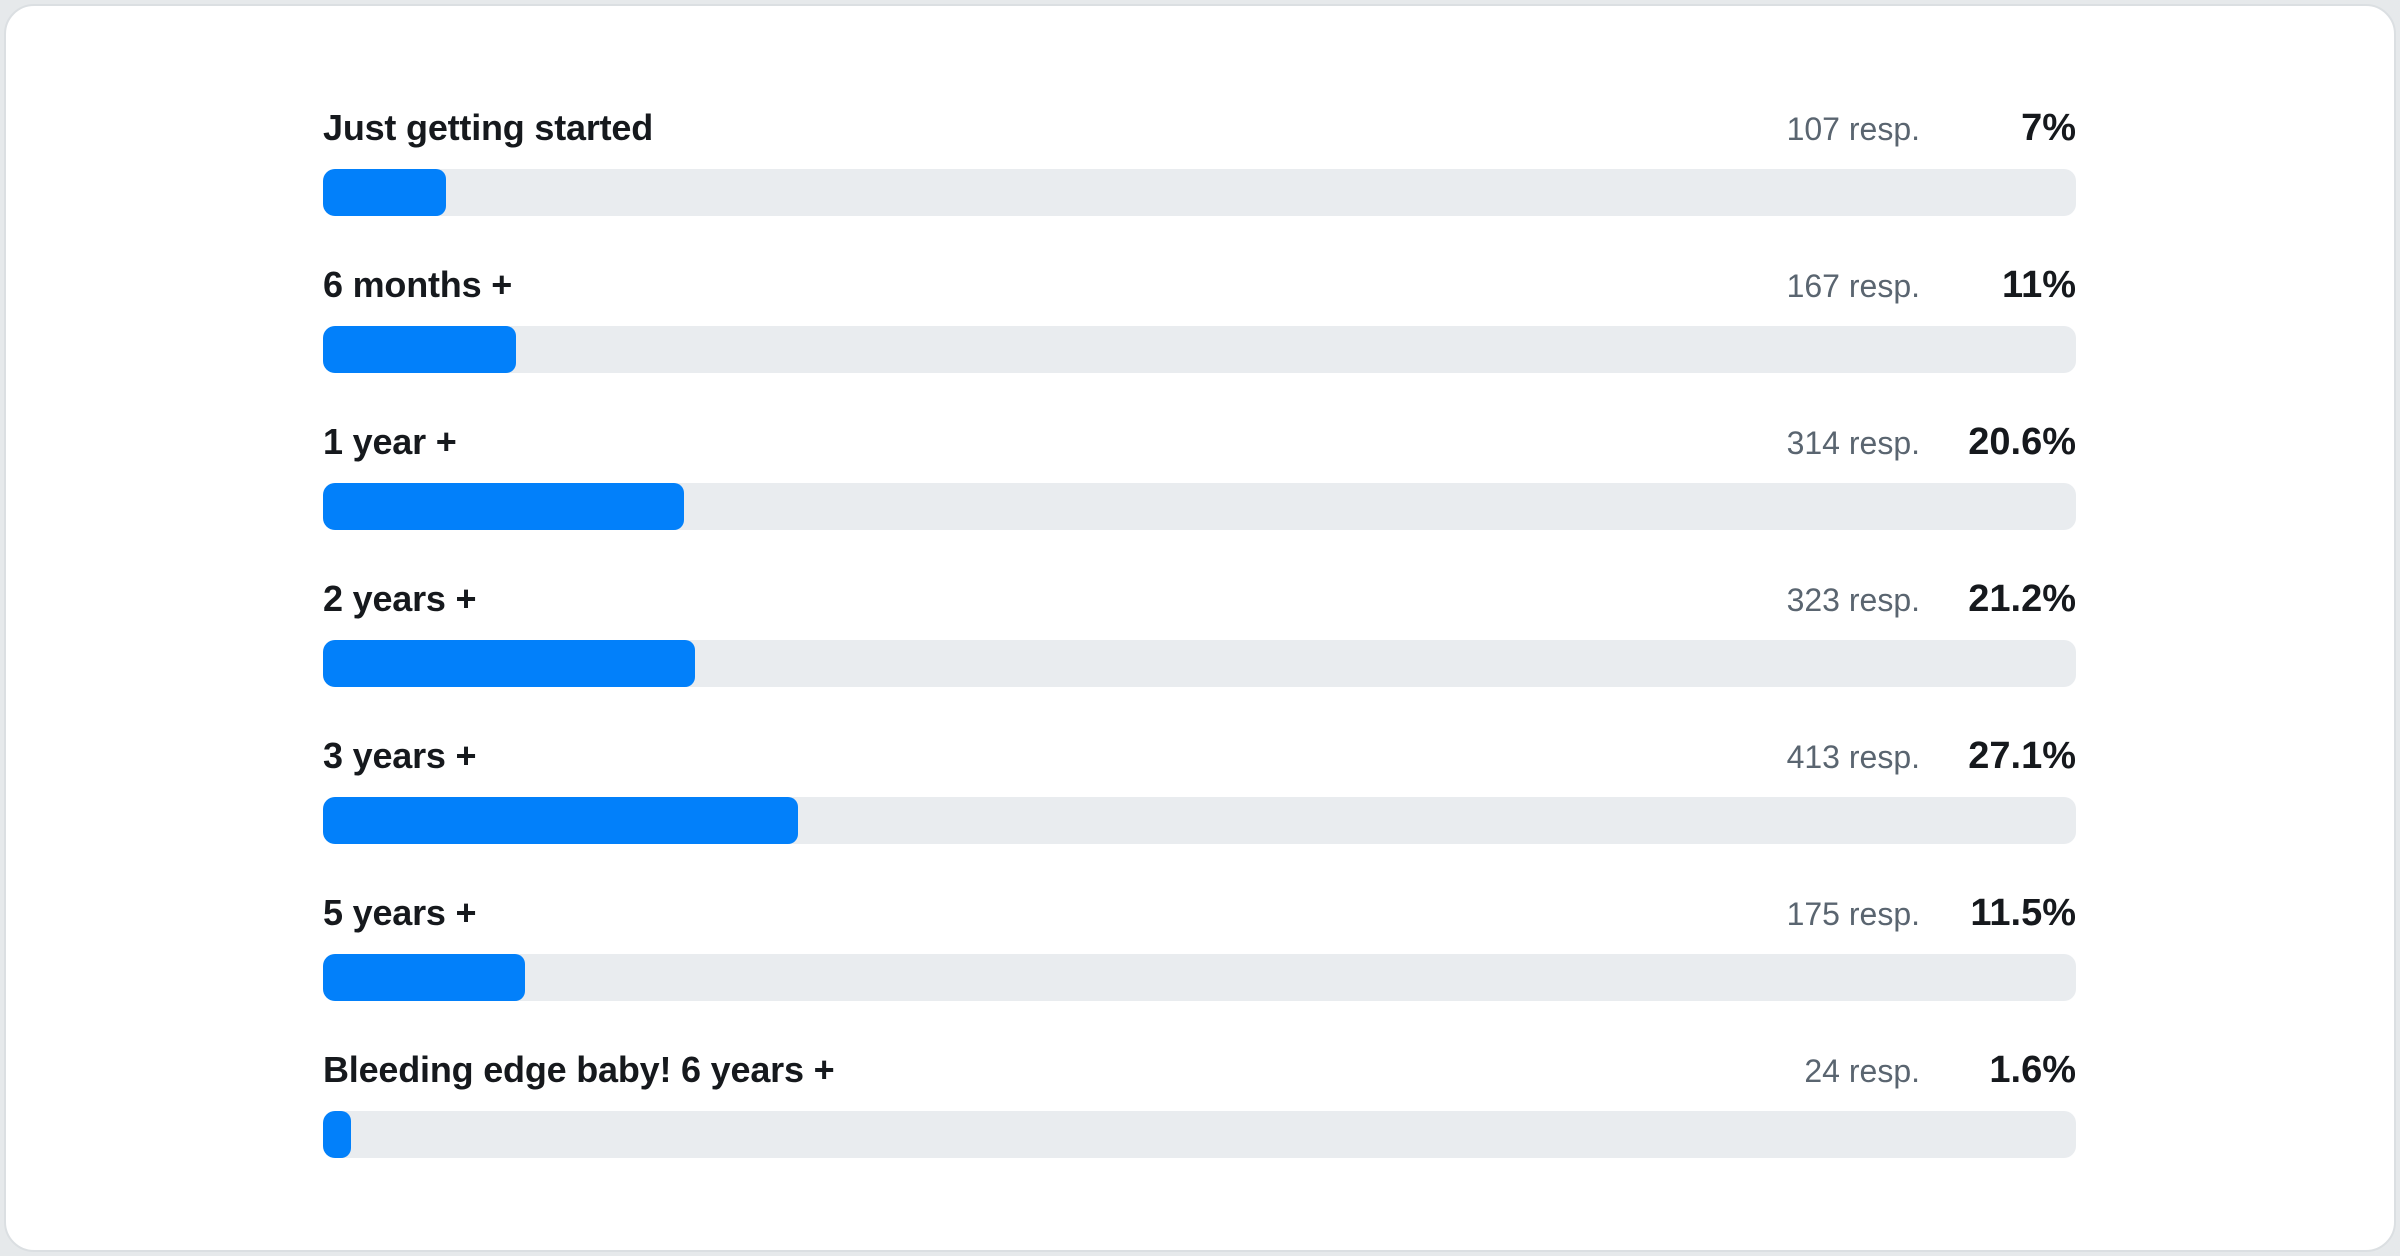 This screenshot has width=2400, height=1256. Describe the element at coordinates (2032, 1070) in the screenshot. I see `percent-value: 1.6%` at that location.